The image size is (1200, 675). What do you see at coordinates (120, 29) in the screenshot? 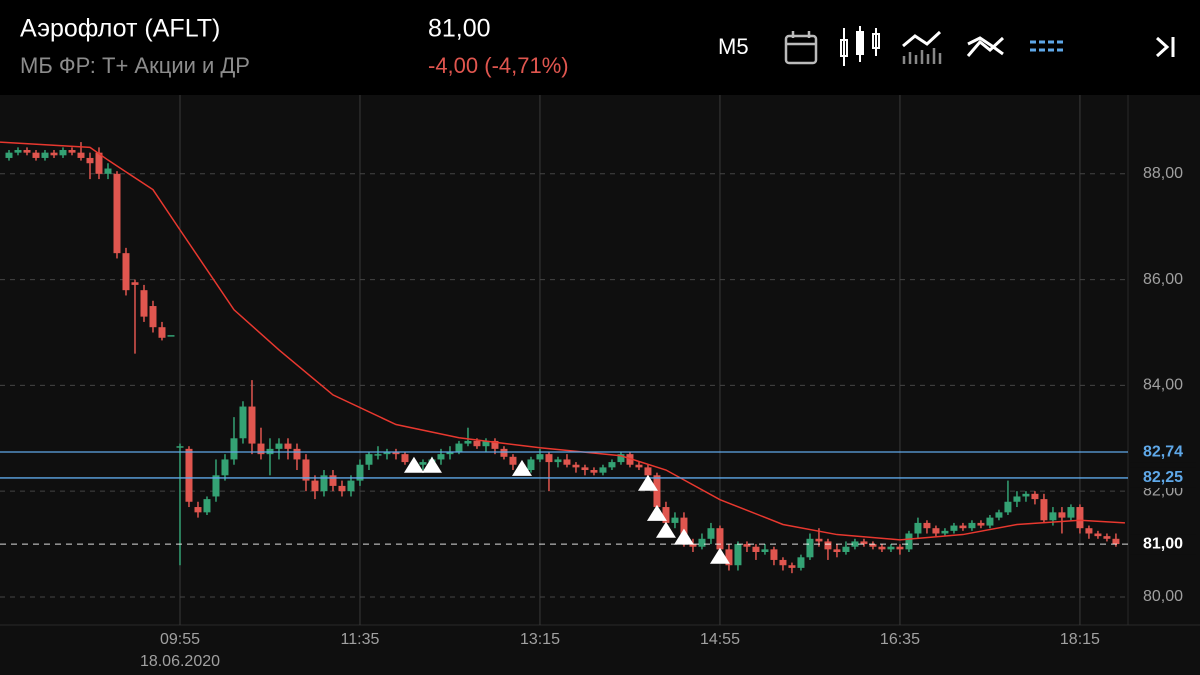
I see `instrument-title: Аэрофлот (AFLT)` at bounding box center [120, 29].